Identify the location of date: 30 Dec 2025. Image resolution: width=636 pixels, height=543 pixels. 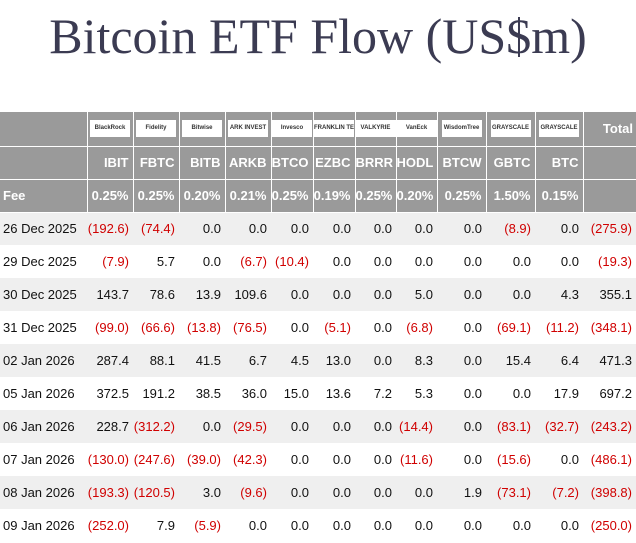
(43, 294).